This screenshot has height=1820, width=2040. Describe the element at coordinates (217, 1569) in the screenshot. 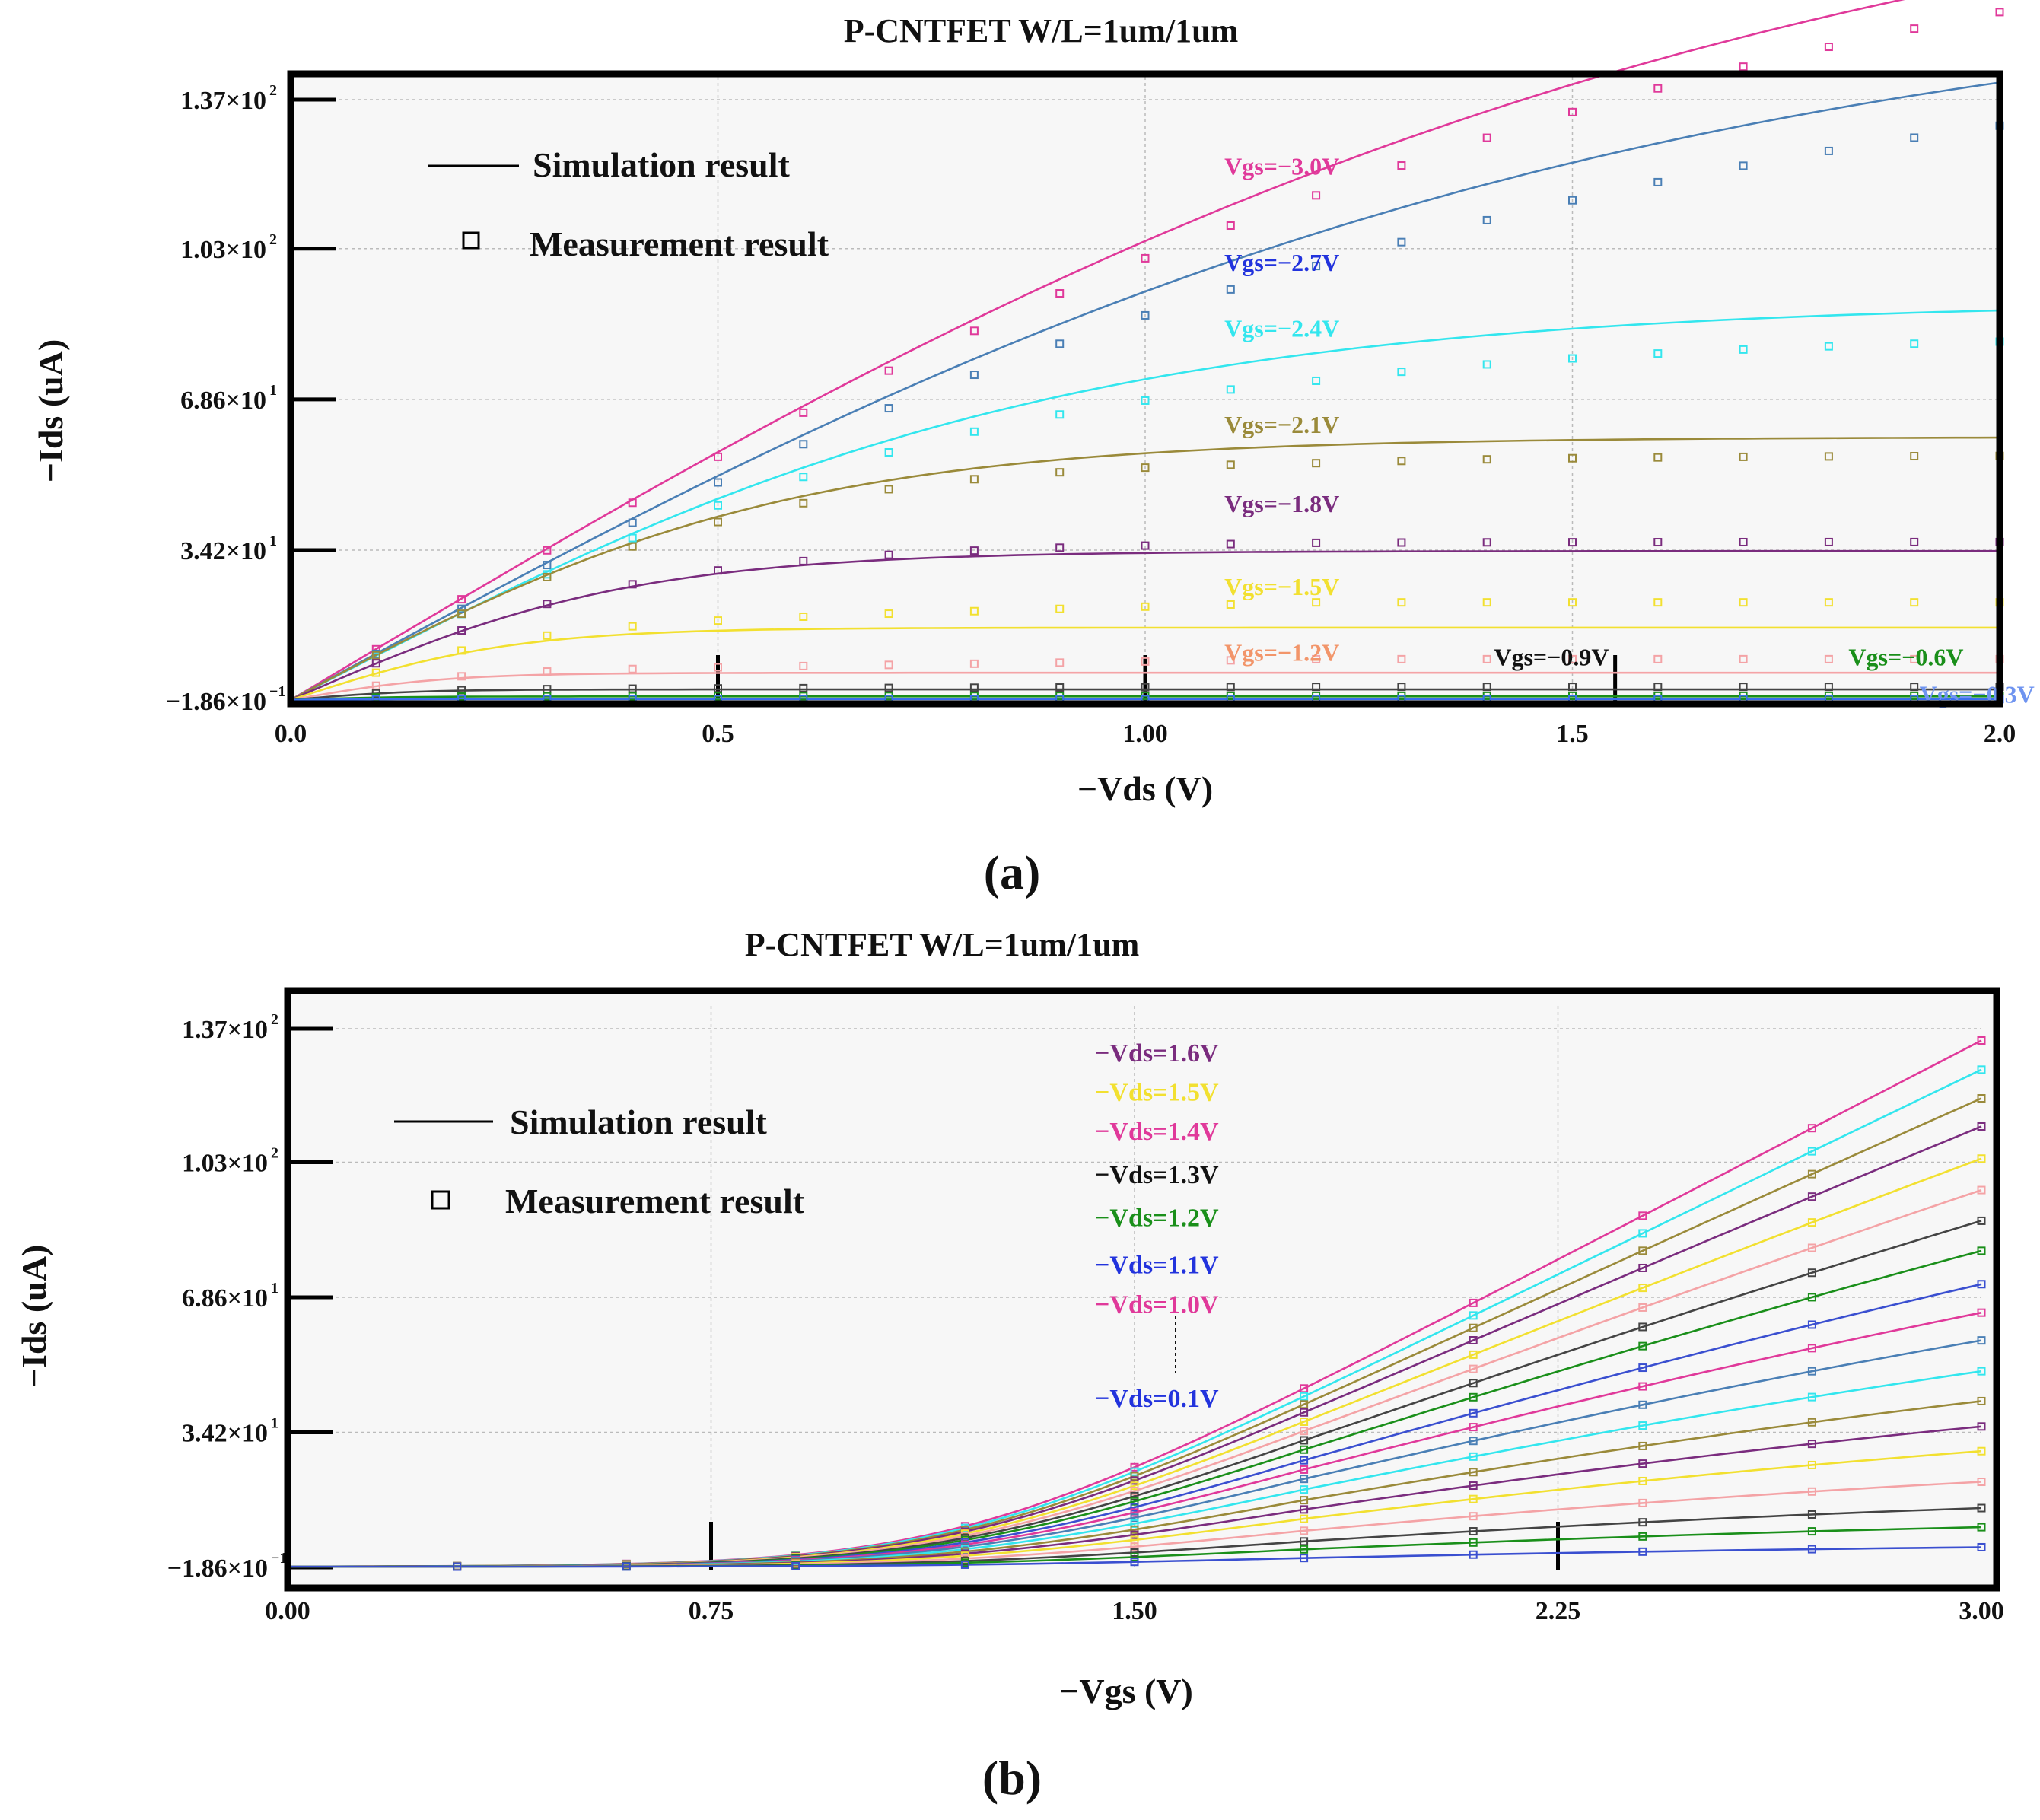

I see `y-tick-label: −1.86×10` at that location.